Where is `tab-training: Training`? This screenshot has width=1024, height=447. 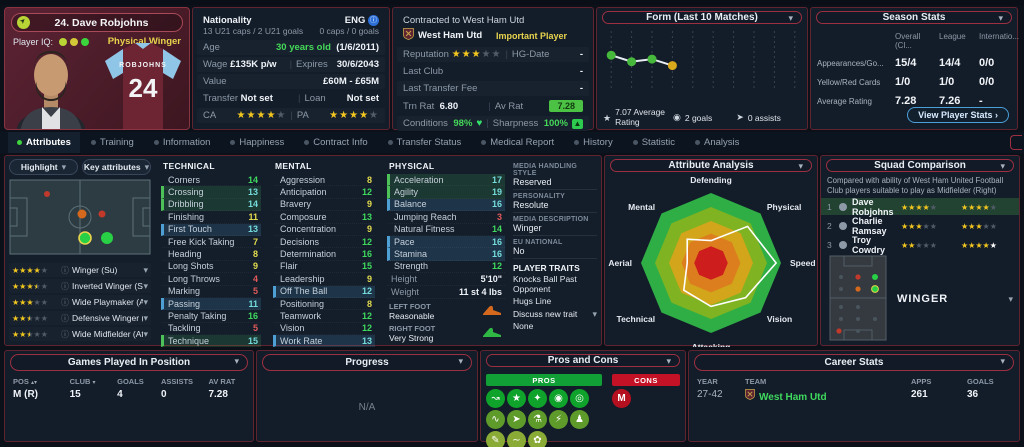 tab-training: Training is located at coordinates (112, 142).